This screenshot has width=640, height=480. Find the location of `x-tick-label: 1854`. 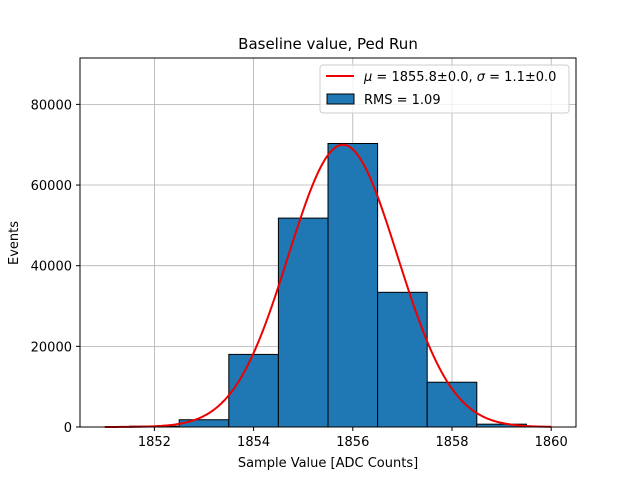

x-tick-label: 1854 is located at coordinates (253, 442).